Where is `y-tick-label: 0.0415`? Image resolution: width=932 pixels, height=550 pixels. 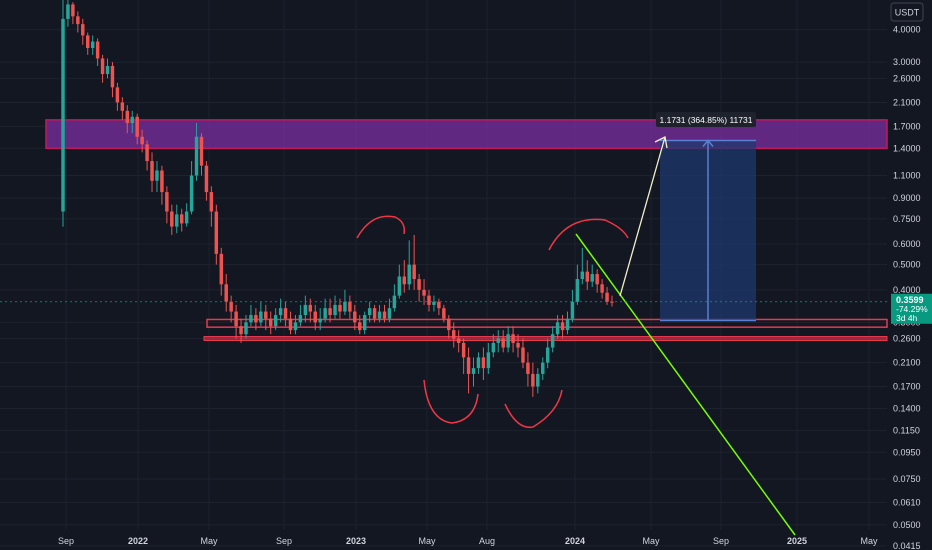 y-tick-label: 0.0415 is located at coordinates (907, 545).